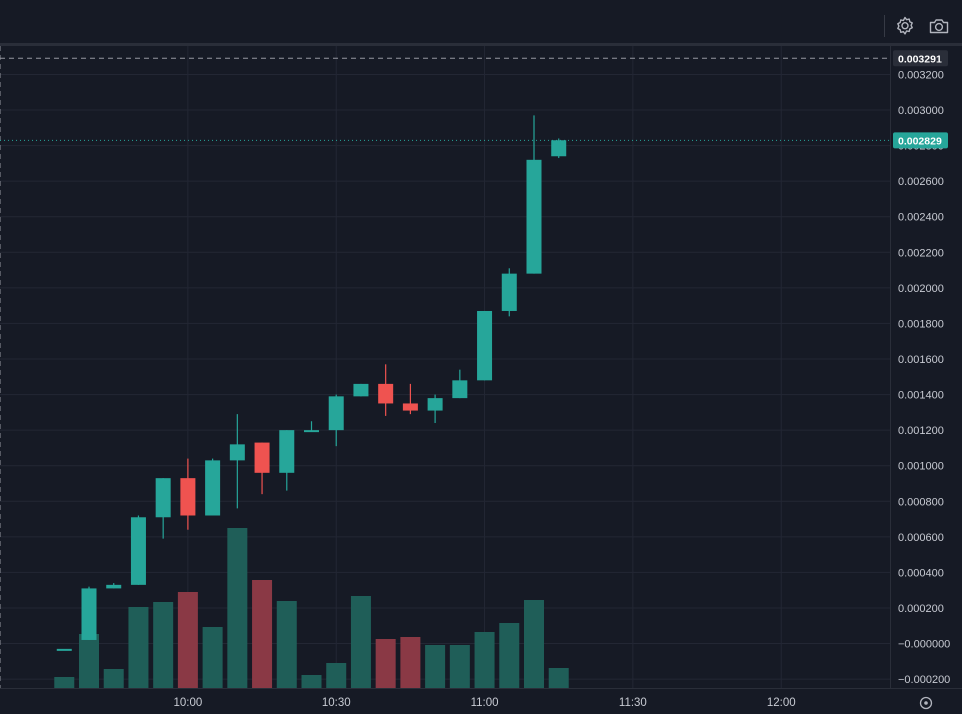 This screenshot has height=714, width=962. I want to click on time-tick-label: 11:00, so click(485, 703).